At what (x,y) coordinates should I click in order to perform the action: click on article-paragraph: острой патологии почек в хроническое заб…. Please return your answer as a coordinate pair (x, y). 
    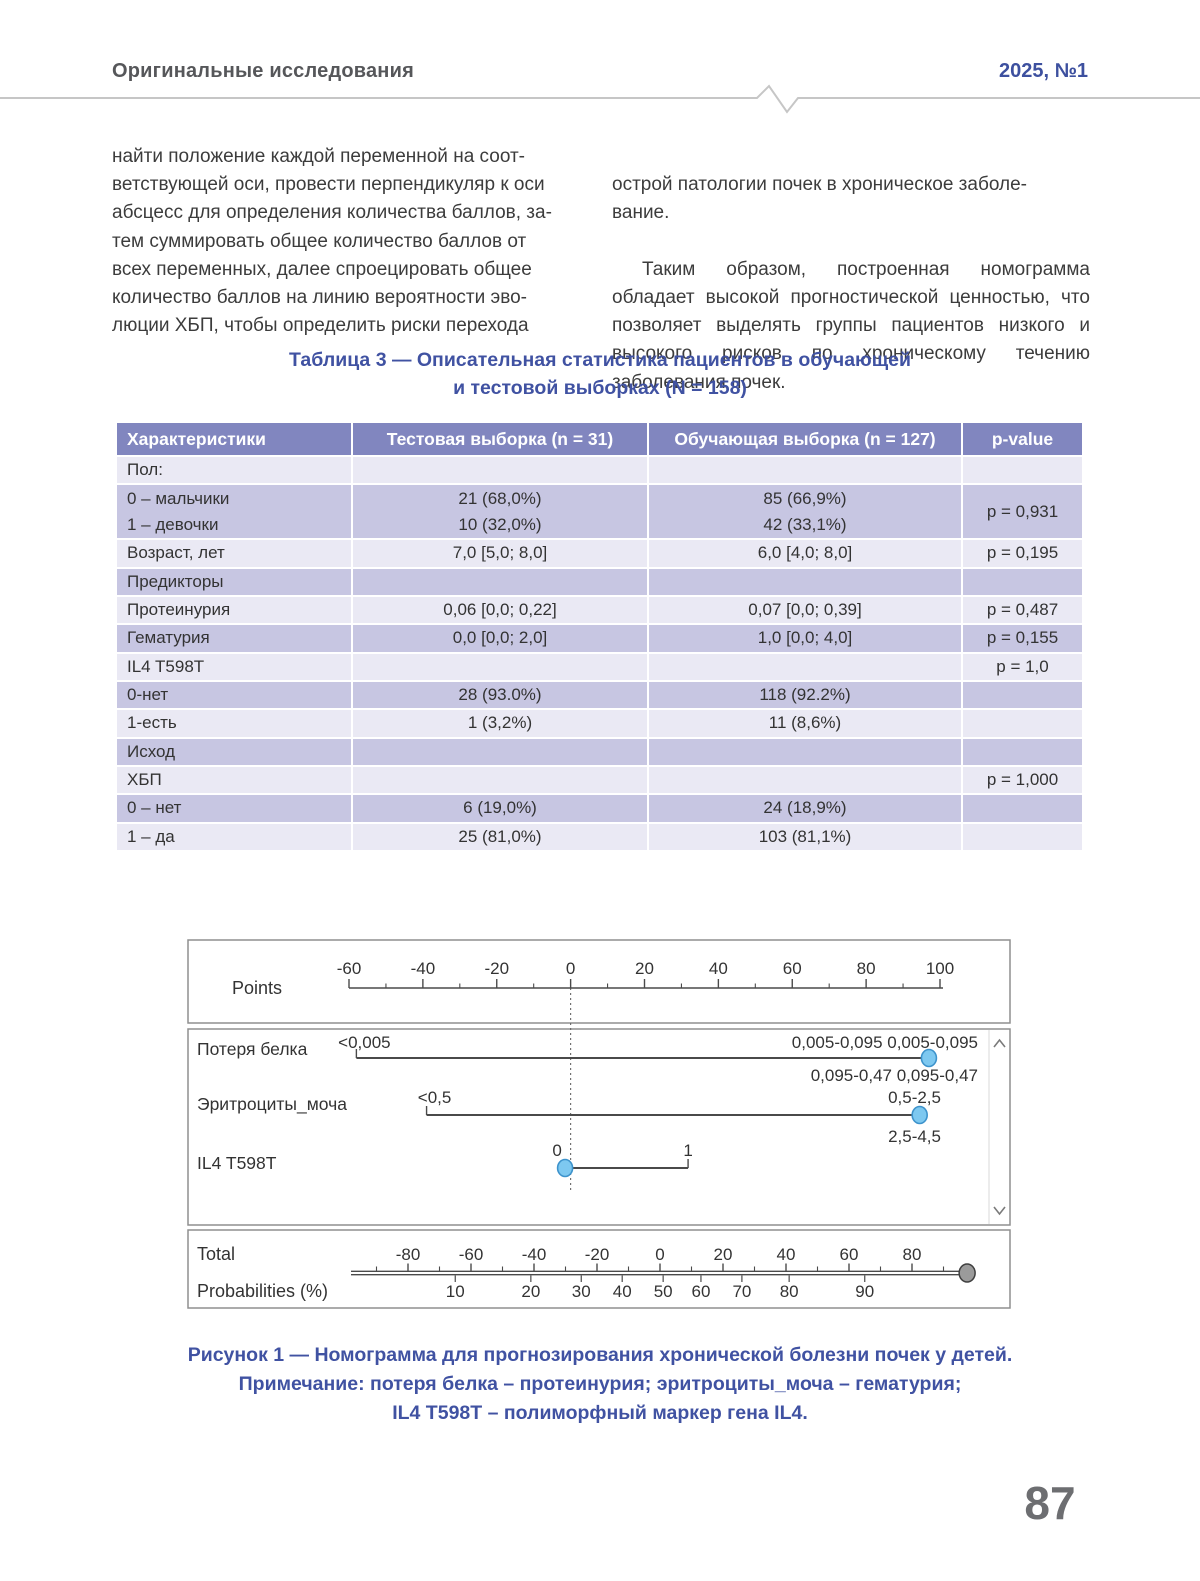
    Looking at the image, I should click on (819, 199).